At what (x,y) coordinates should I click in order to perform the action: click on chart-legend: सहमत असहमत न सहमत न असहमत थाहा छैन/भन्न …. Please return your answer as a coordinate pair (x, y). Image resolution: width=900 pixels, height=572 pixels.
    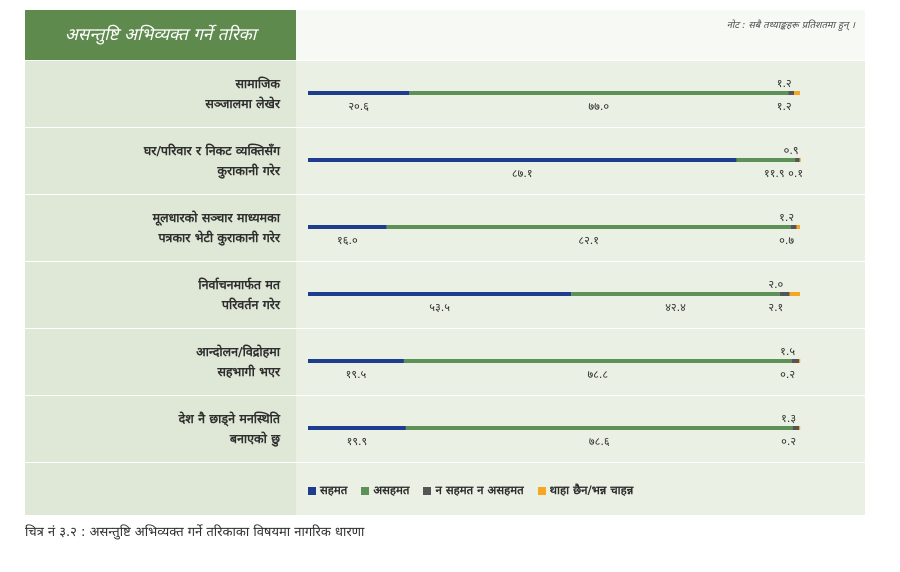
    Looking at the image, I should click on (475, 490).